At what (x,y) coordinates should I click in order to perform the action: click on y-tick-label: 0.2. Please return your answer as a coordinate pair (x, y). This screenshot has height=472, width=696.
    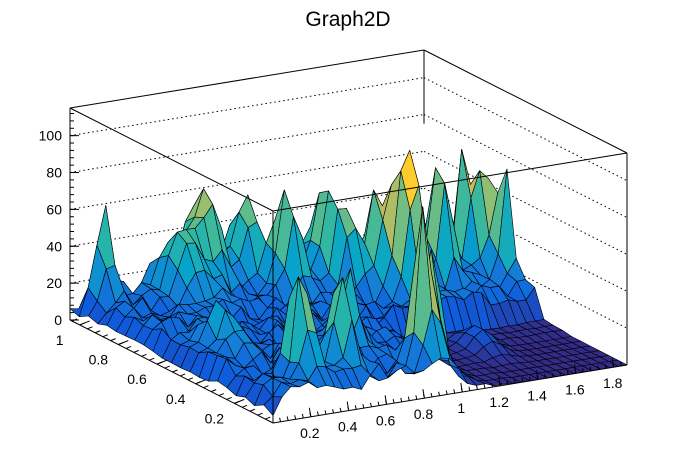
    Looking at the image, I should click on (215, 418).